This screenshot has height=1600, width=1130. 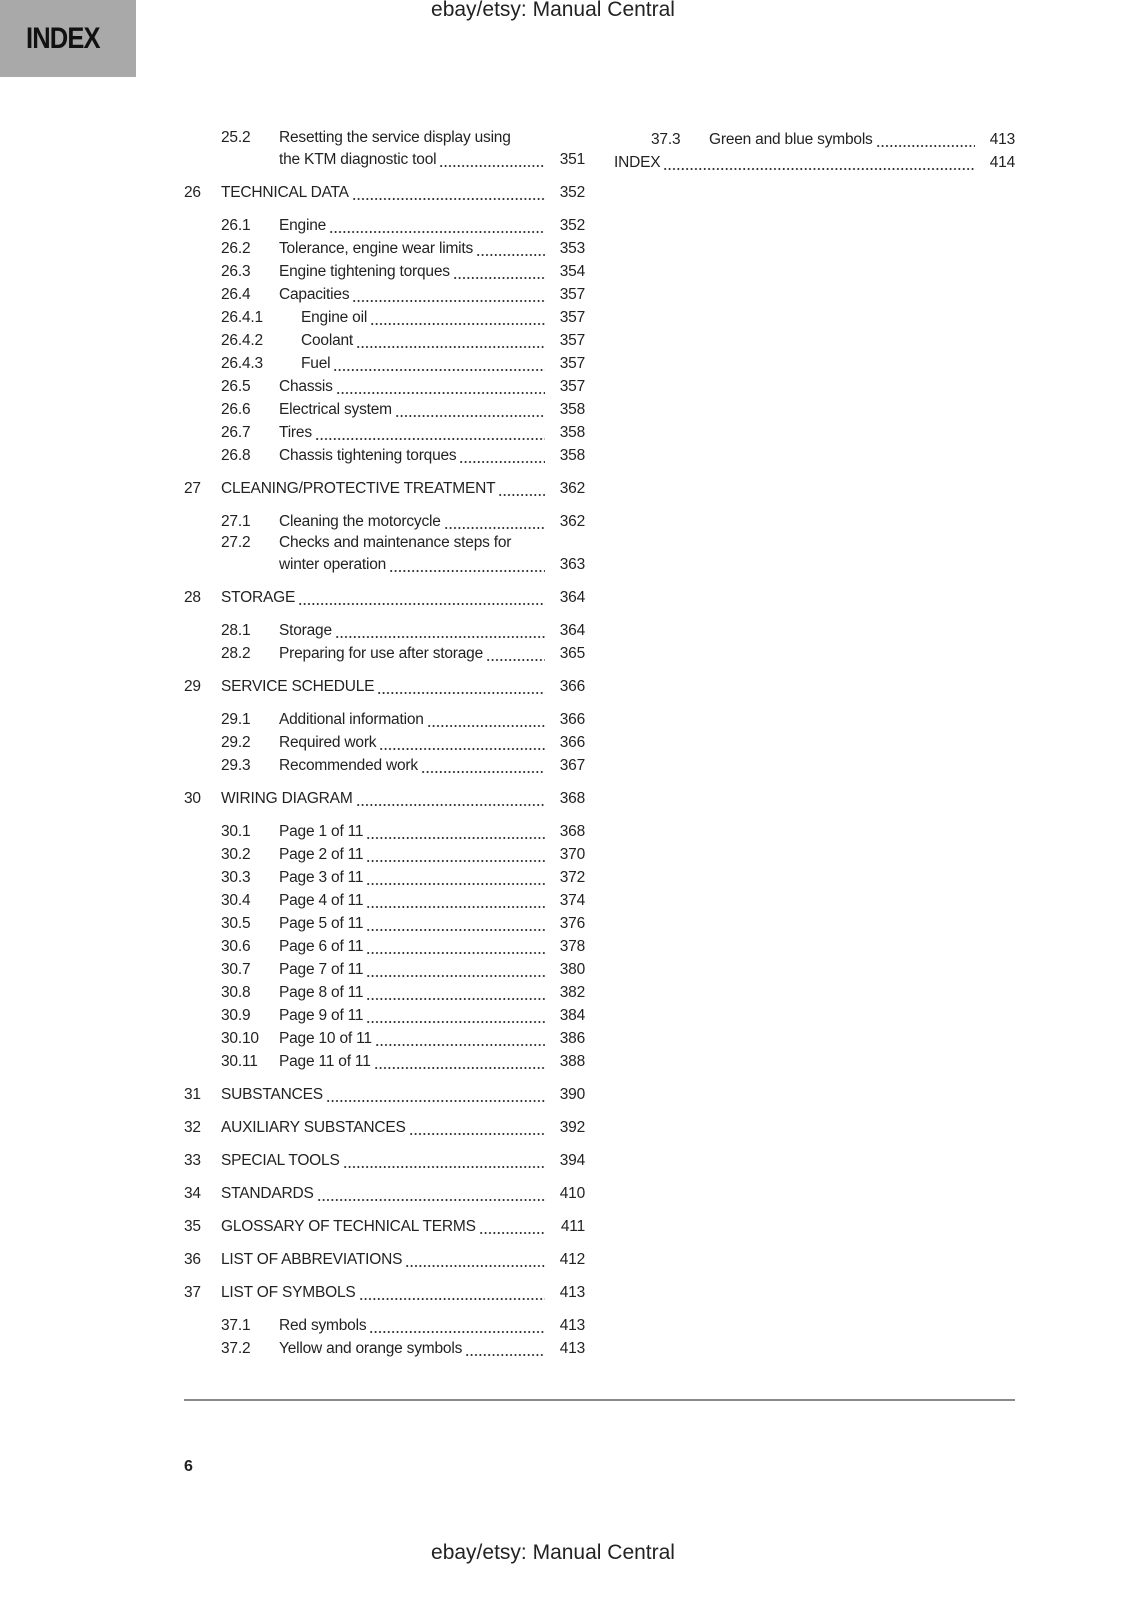 I want to click on entry-title: INDEX, so click(x=639, y=162).